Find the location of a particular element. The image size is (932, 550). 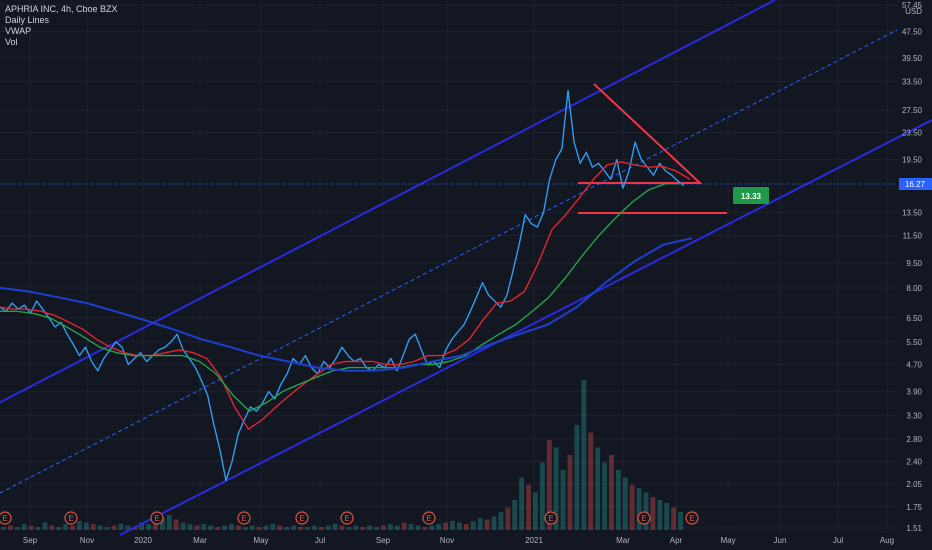

price-tick-label: 33.50 is located at coordinates (912, 82).